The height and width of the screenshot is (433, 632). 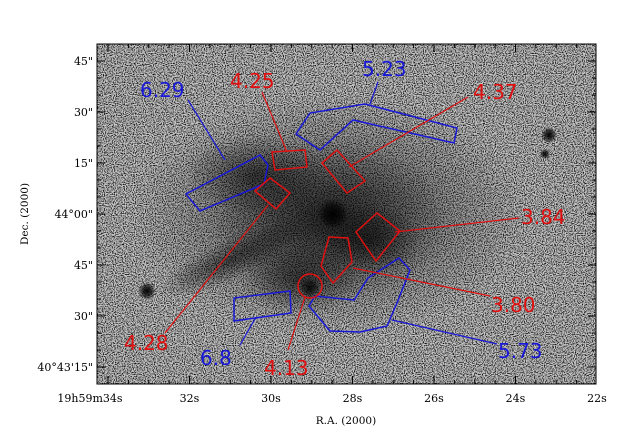 What do you see at coordinates (190, 398) in the screenshot?
I see `x-tick-label: 32s` at bounding box center [190, 398].